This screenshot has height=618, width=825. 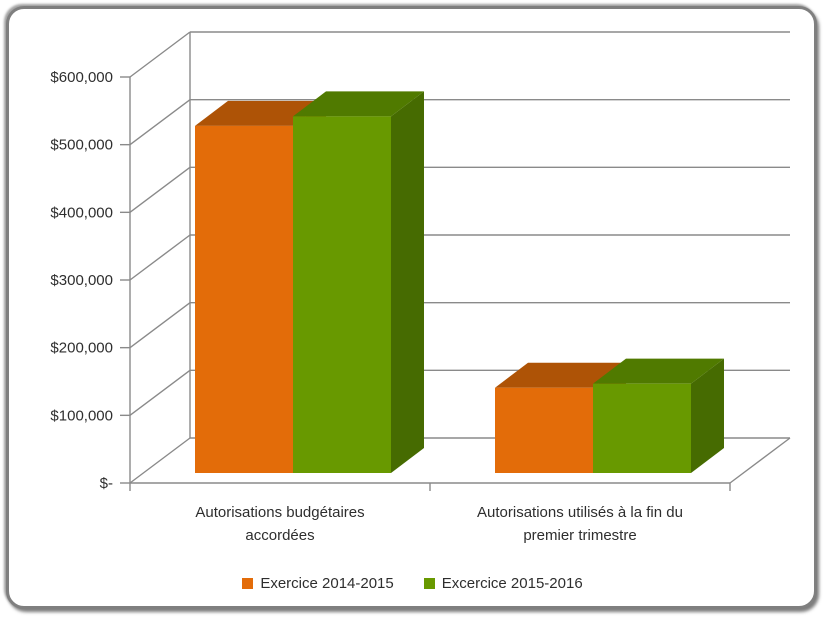 I want to click on legend-swatch-green, so click(x=429, y=583).